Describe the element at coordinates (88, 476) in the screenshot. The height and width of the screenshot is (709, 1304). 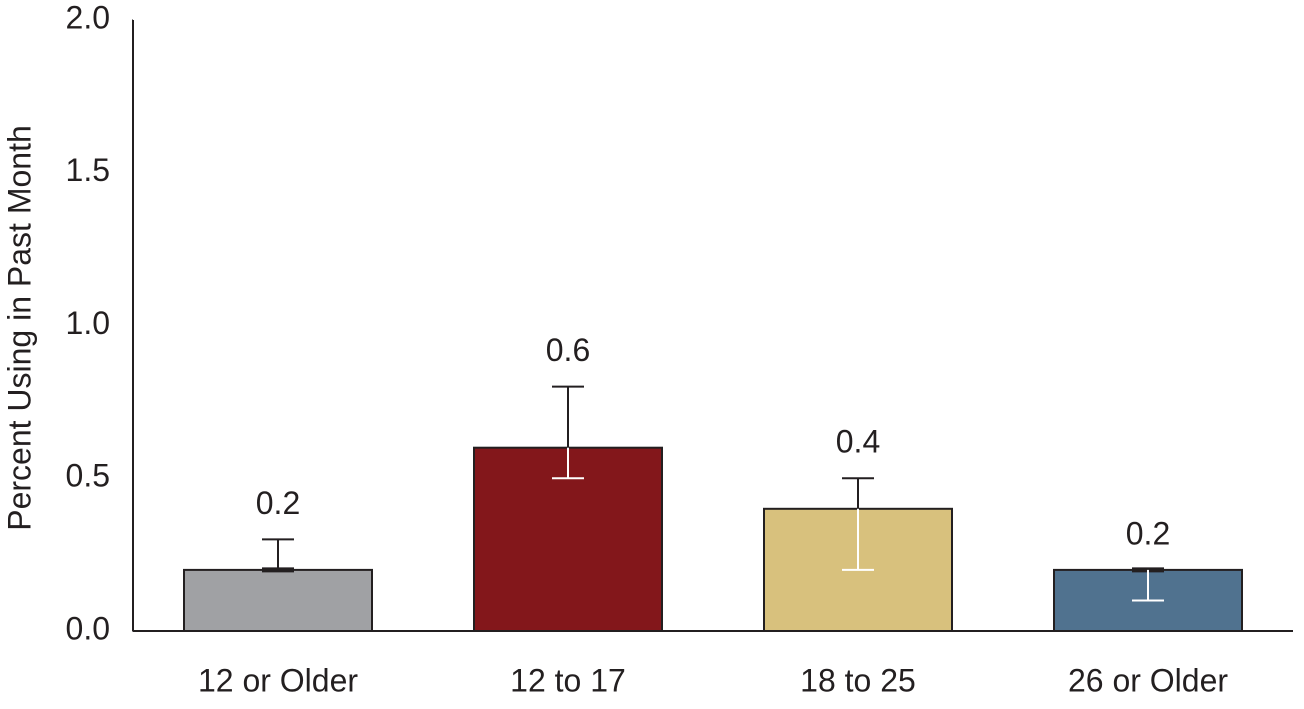
I see `y-tick-label: 0.5` at that location.